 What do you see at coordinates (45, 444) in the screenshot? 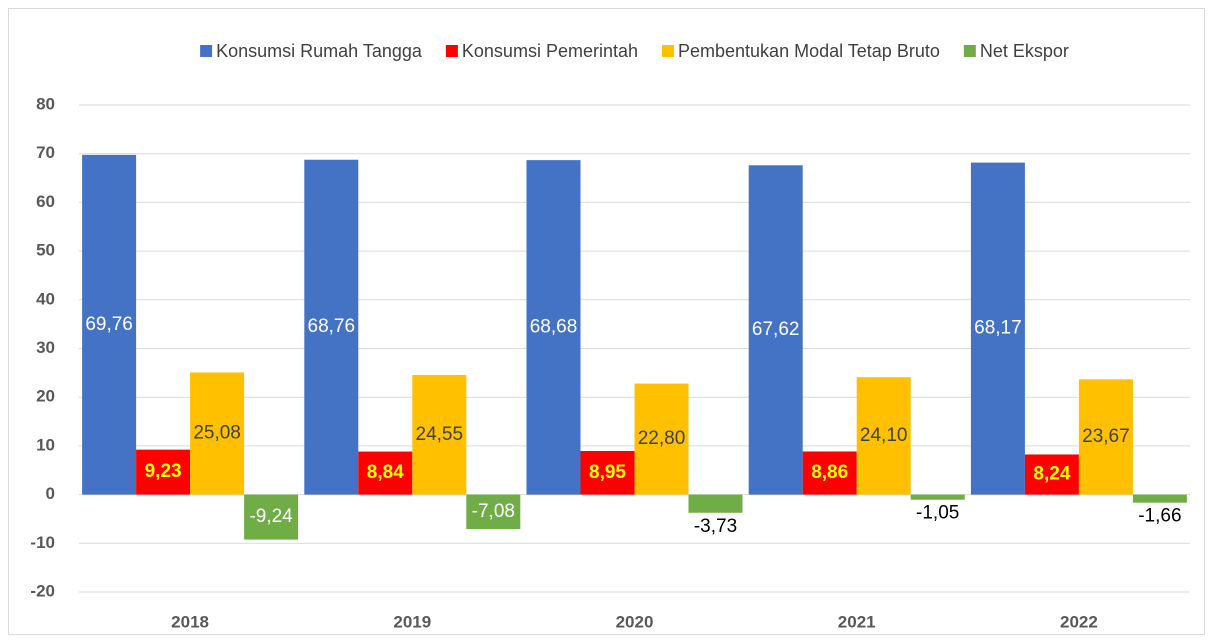
I see `y-tick-label: 10` at bounding box center [45, 444].